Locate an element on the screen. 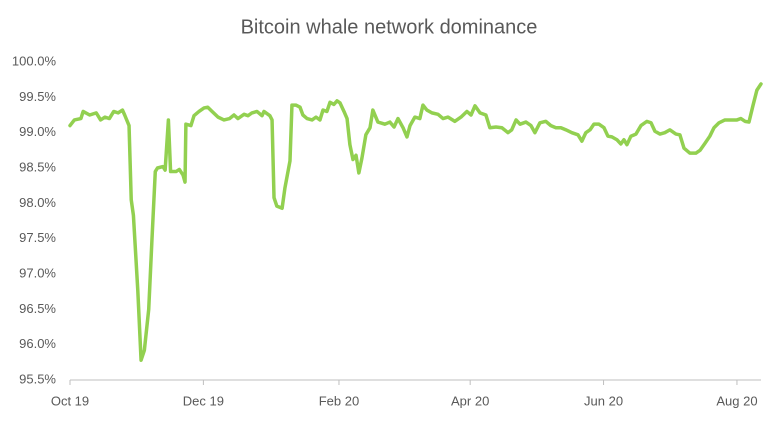  chart-title: Bitcoin whale network dominance is located at coordinates (389, 27).